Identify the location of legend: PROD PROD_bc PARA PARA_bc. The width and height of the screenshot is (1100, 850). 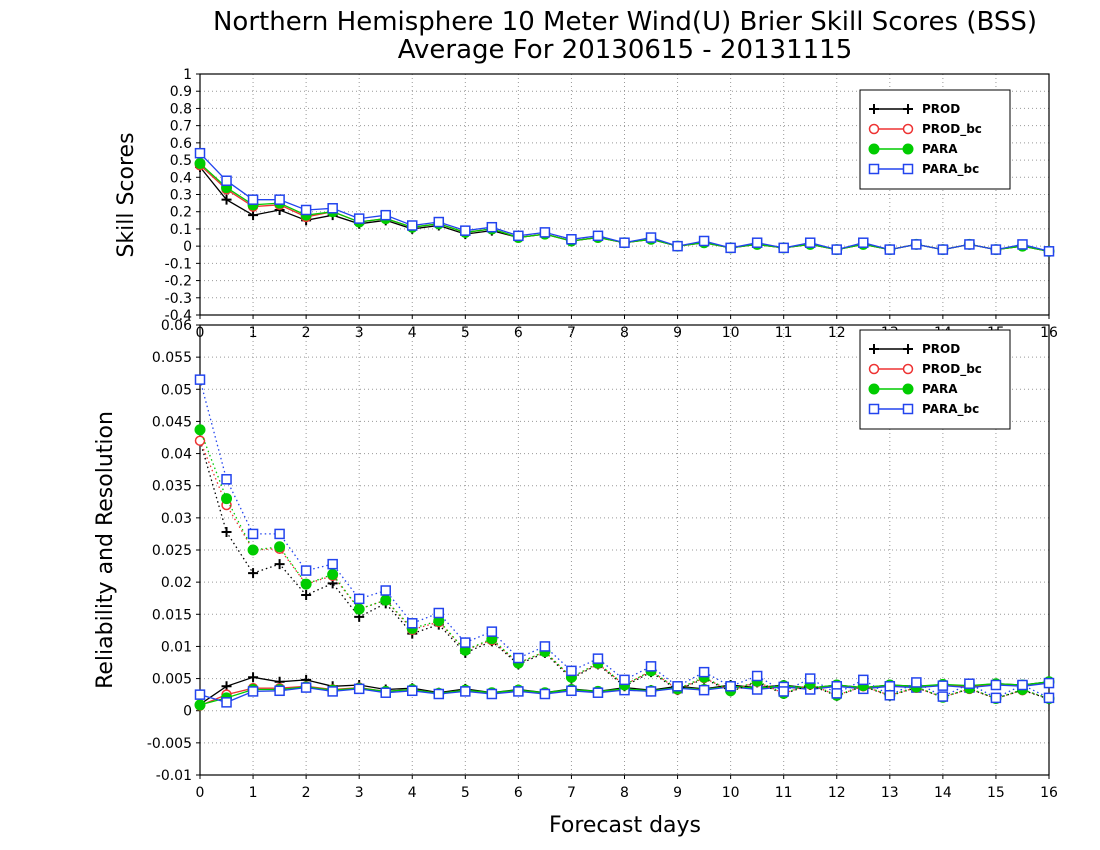
(935, 379).